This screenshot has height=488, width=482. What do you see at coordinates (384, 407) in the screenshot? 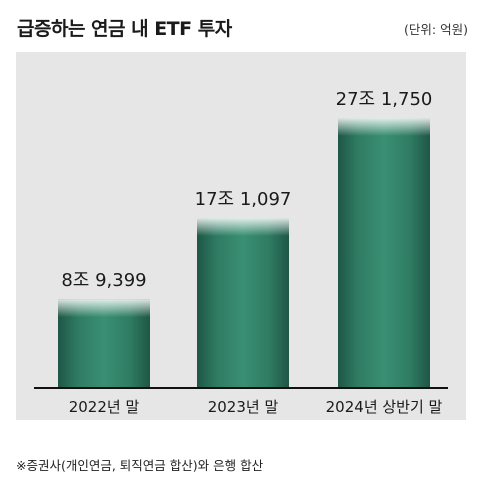
I see `category-label-3: 2024년 상반기 말` at bounding box center [384, 407].